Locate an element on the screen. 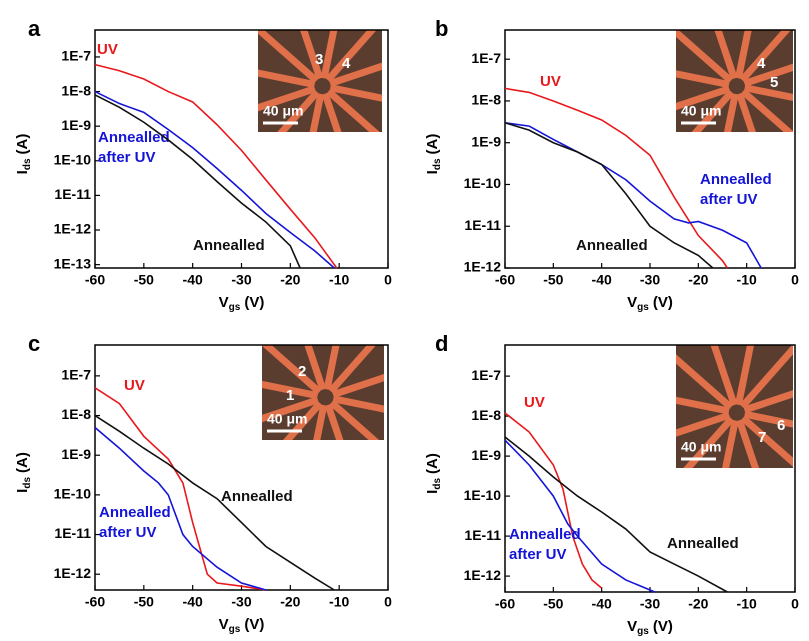 This screenshot has width=809, height=641. panel-letter: d is located at coordinates (441, 343).